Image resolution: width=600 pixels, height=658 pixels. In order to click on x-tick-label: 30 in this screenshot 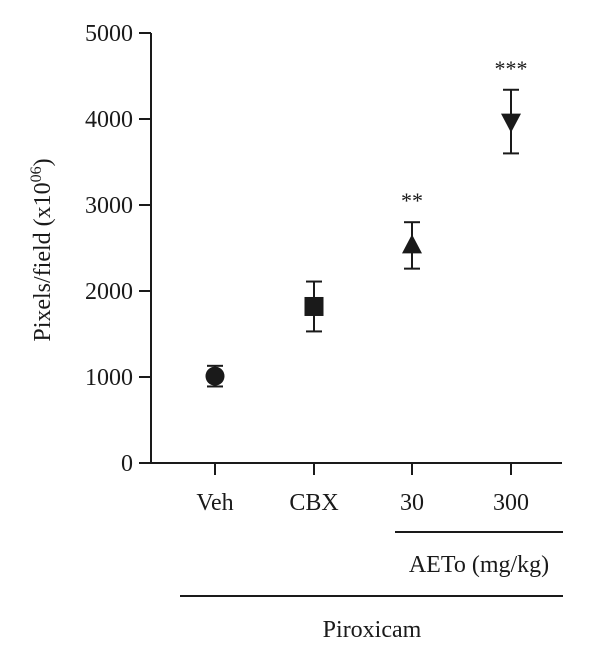, I will do `click(412, 503)`.